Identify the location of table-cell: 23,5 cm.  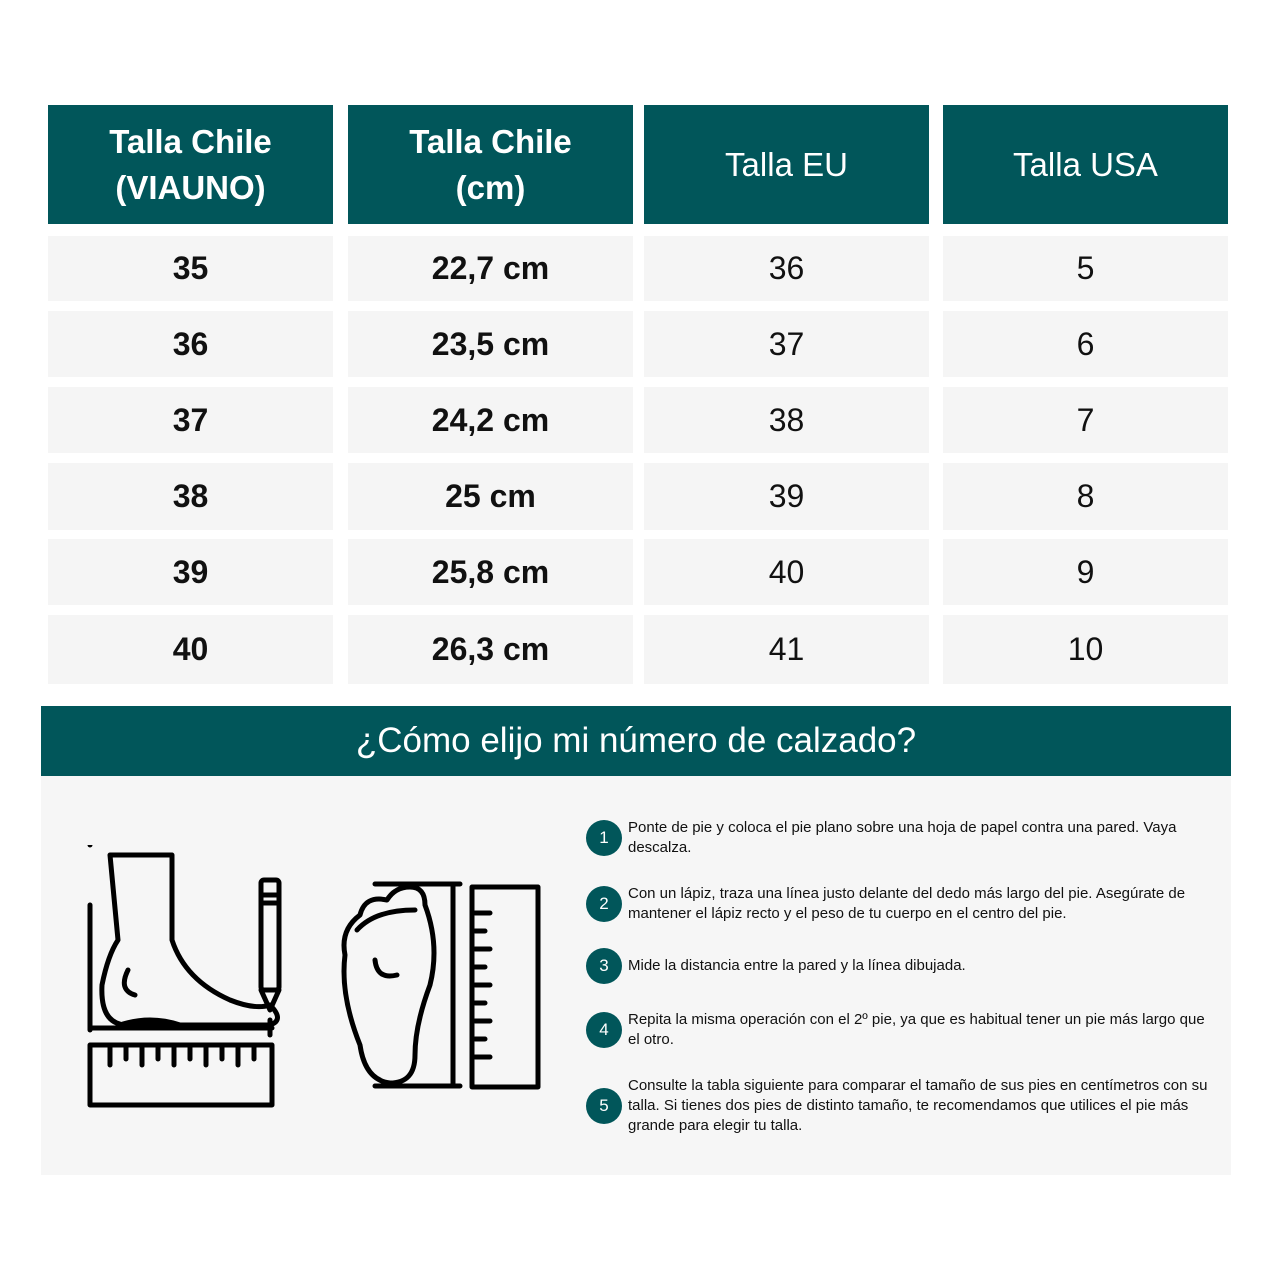
(490, 344).